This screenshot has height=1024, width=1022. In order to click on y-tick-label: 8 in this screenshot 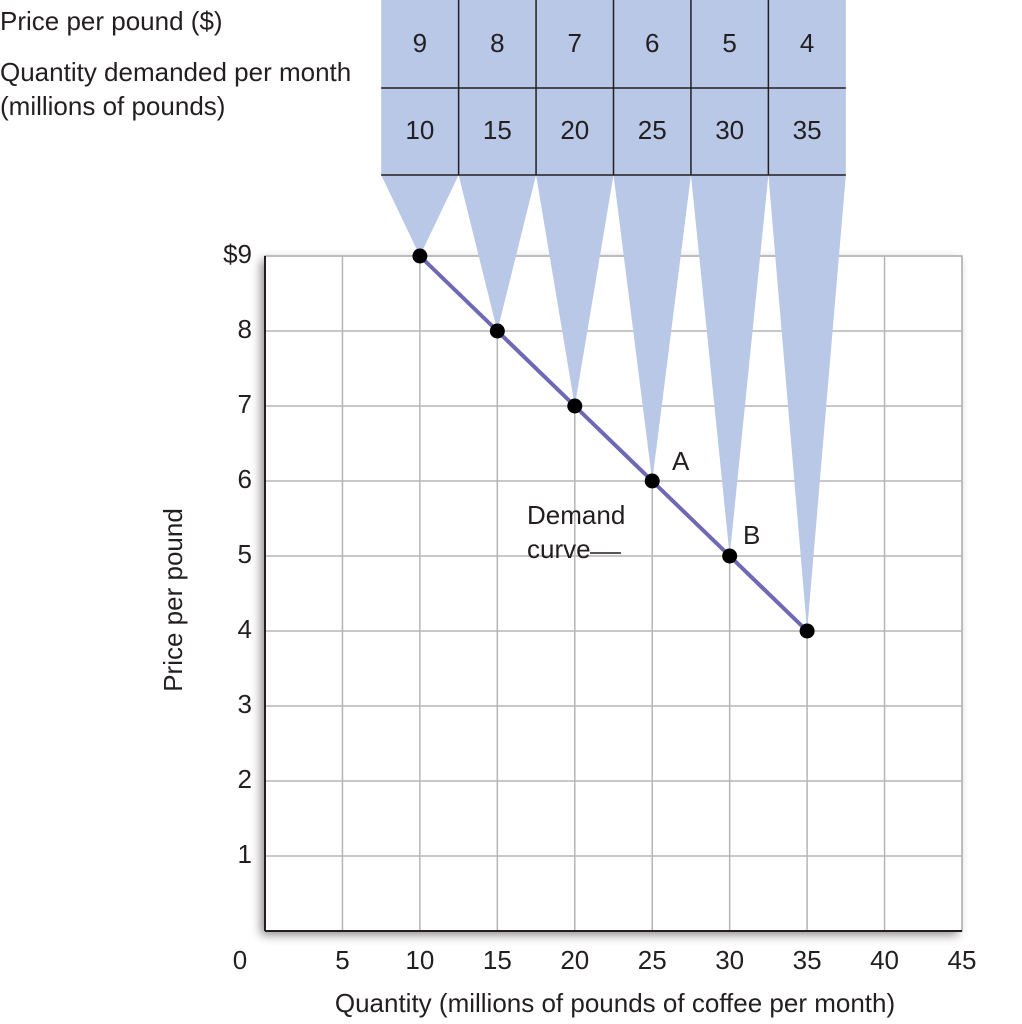, I will do `click(245, 329)`.